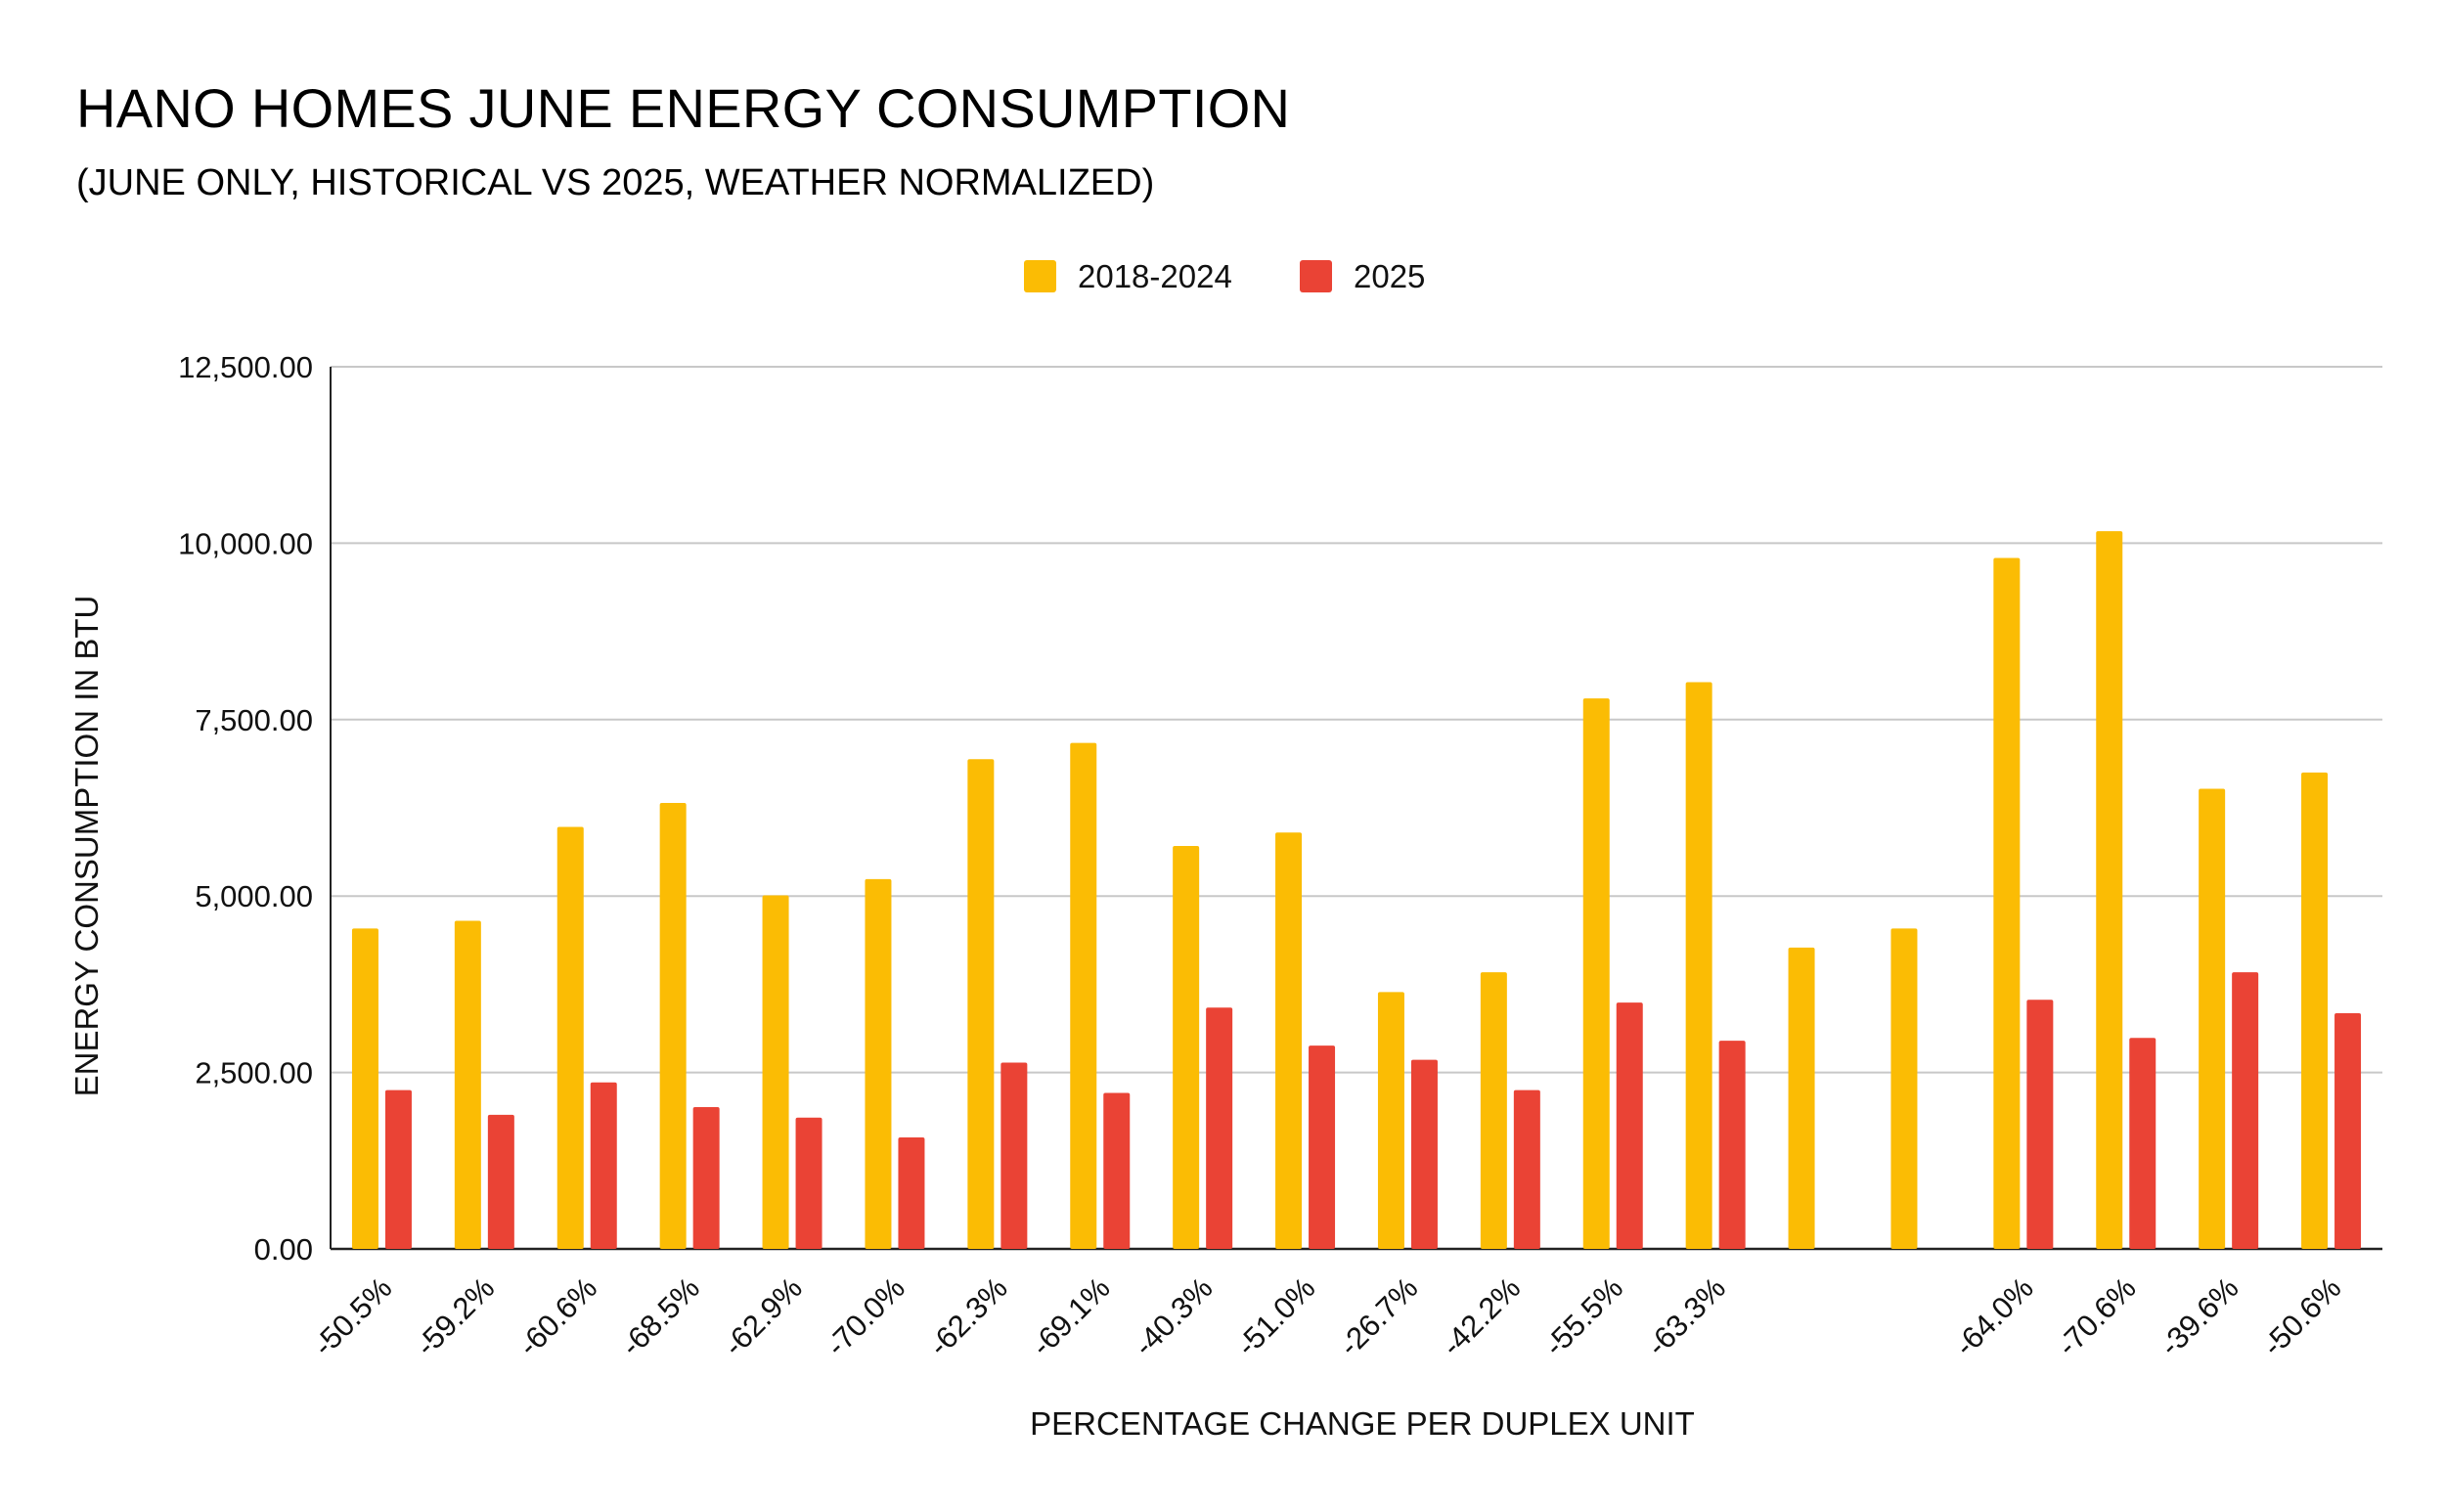 This screenshot has width=2445, height=1512. Describe the element at coordinates (254, 1073) in the screenshot. I see `y-tick-label: 2,500.00` at that location.